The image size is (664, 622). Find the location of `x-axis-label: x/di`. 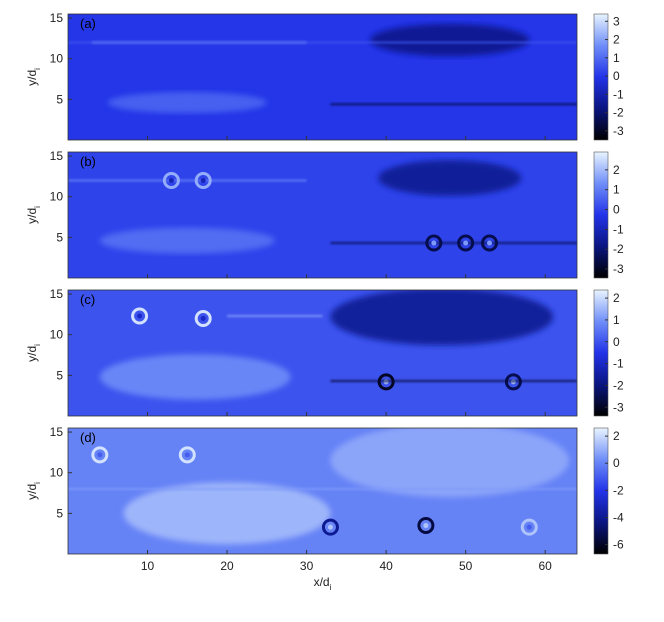

x-axis-label: x/di is located at coordinates (323, 583).